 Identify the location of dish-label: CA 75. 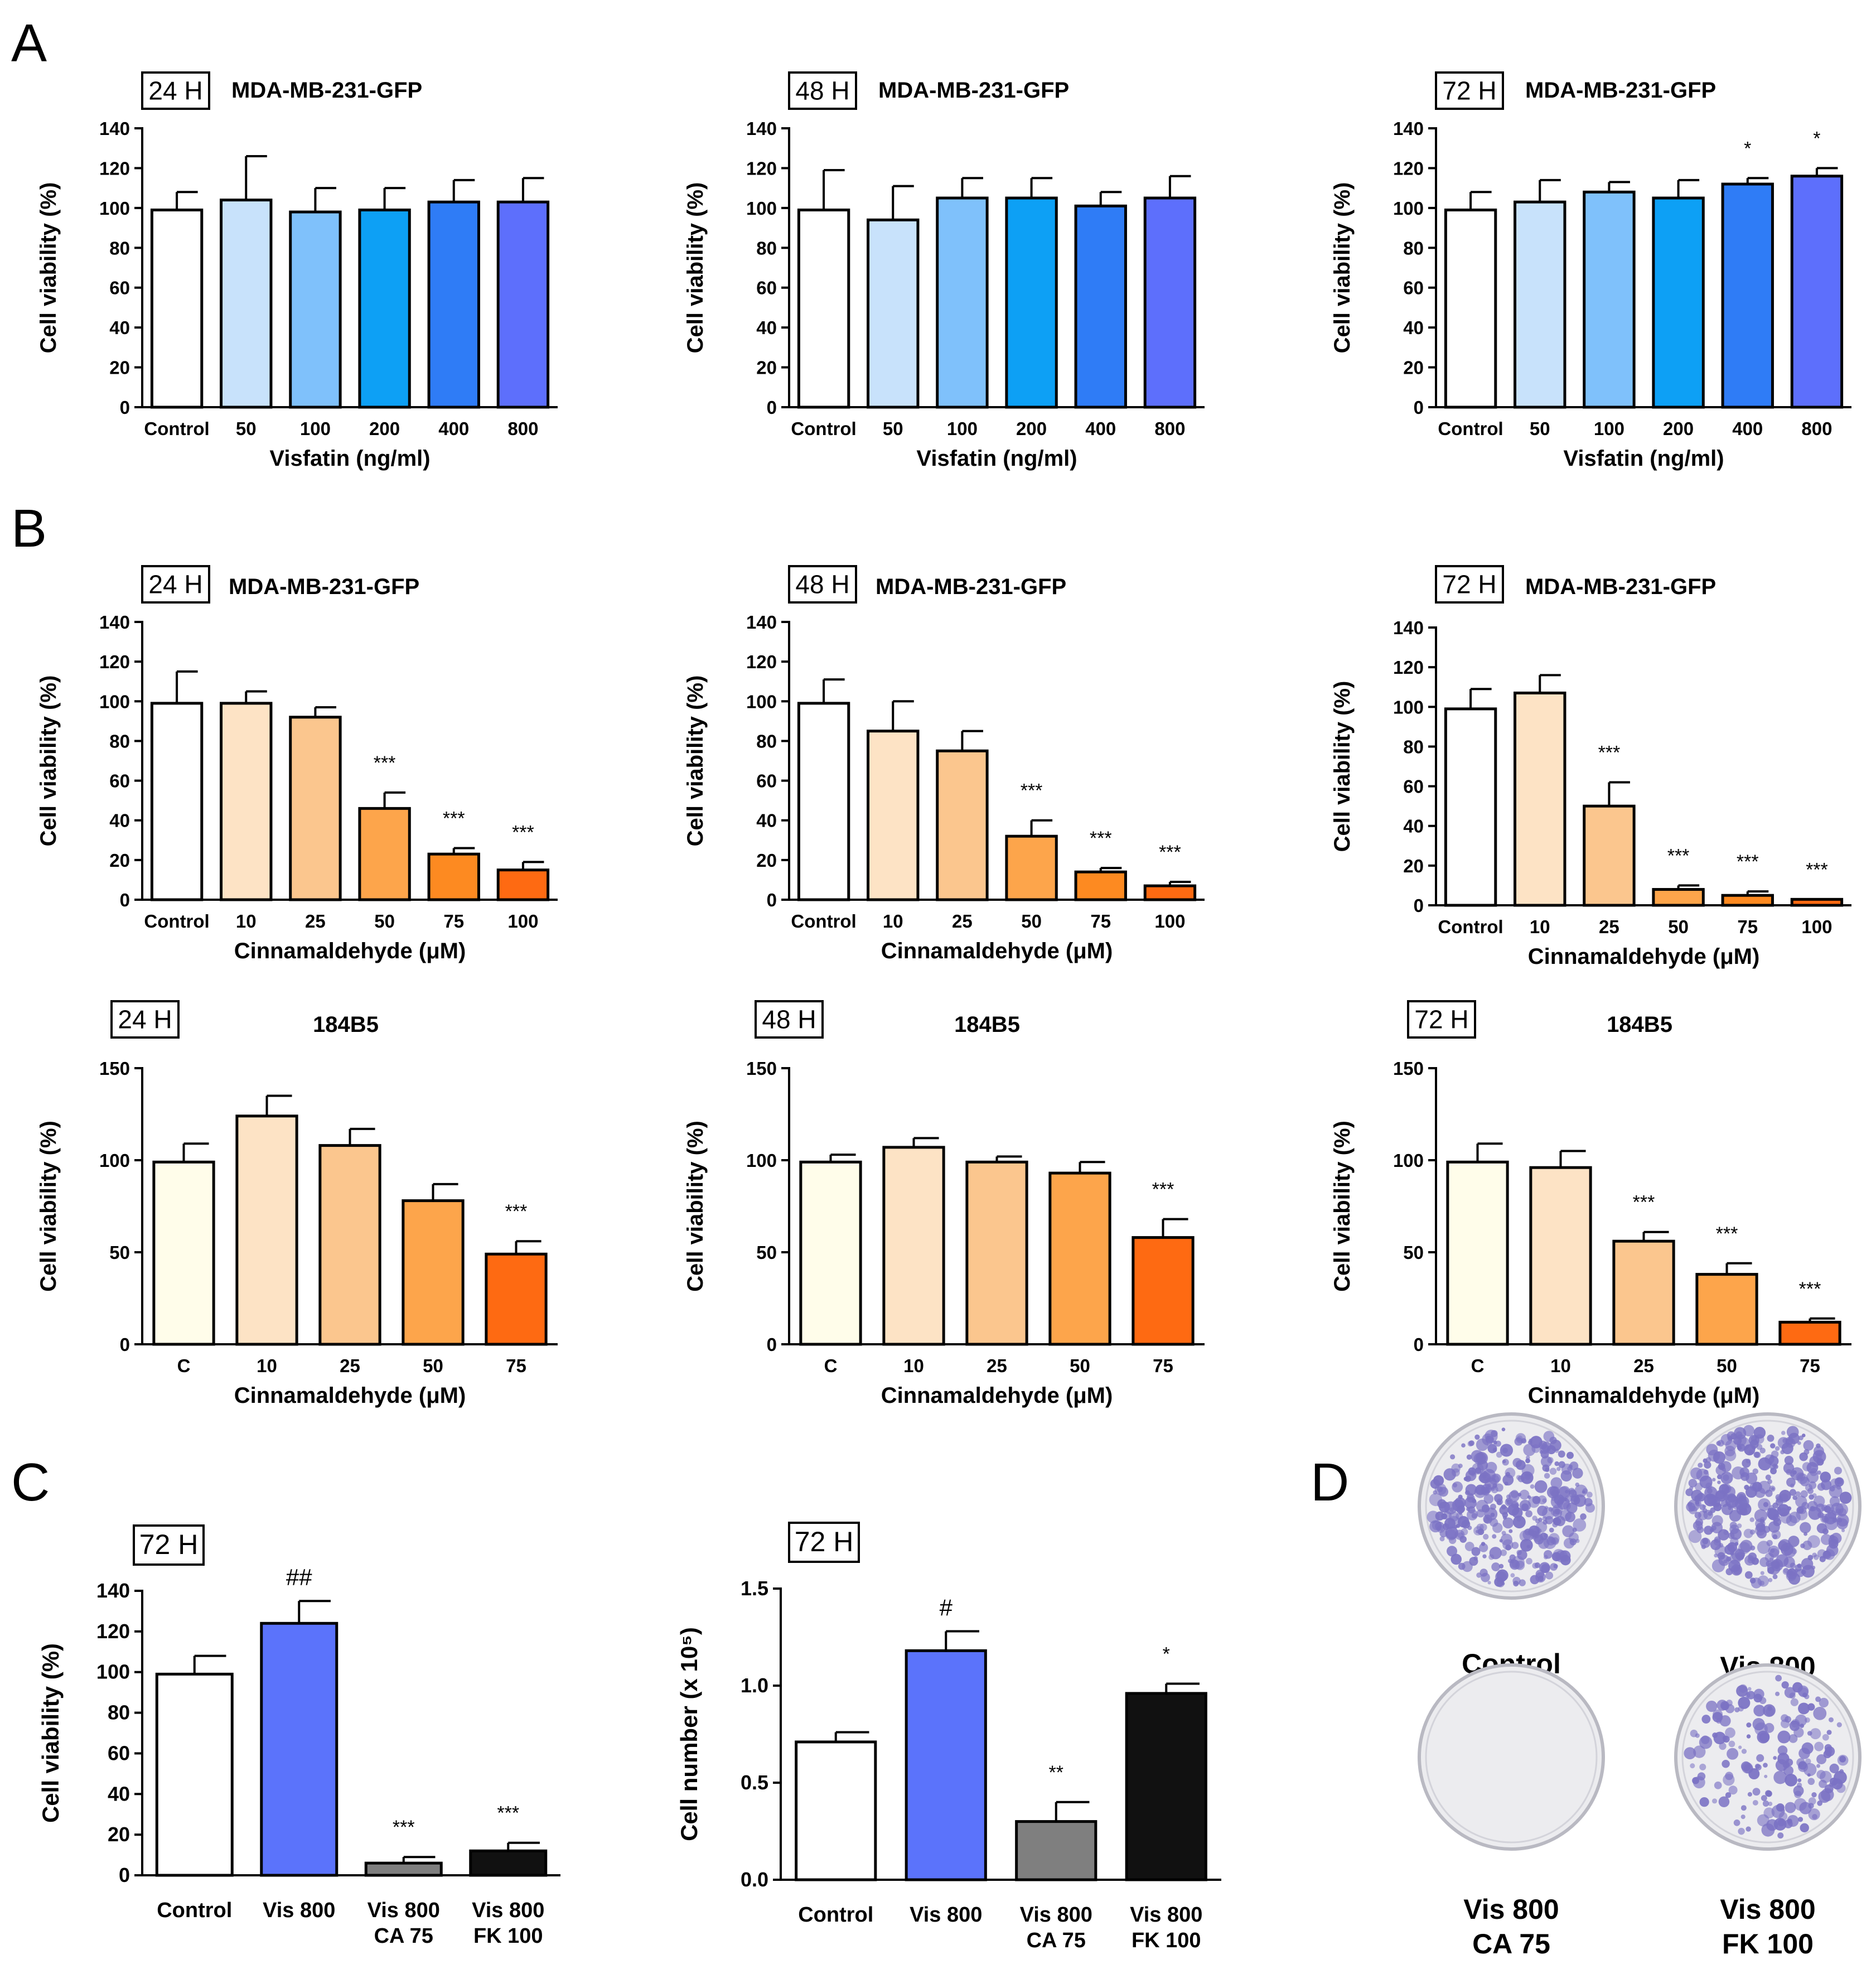
(1511, 1944).